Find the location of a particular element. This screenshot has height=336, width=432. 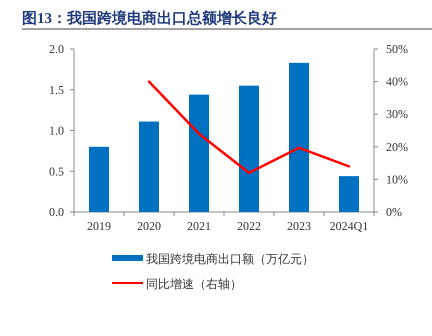

y-tick-label: 1.0 is located at coordinates (56, 131).